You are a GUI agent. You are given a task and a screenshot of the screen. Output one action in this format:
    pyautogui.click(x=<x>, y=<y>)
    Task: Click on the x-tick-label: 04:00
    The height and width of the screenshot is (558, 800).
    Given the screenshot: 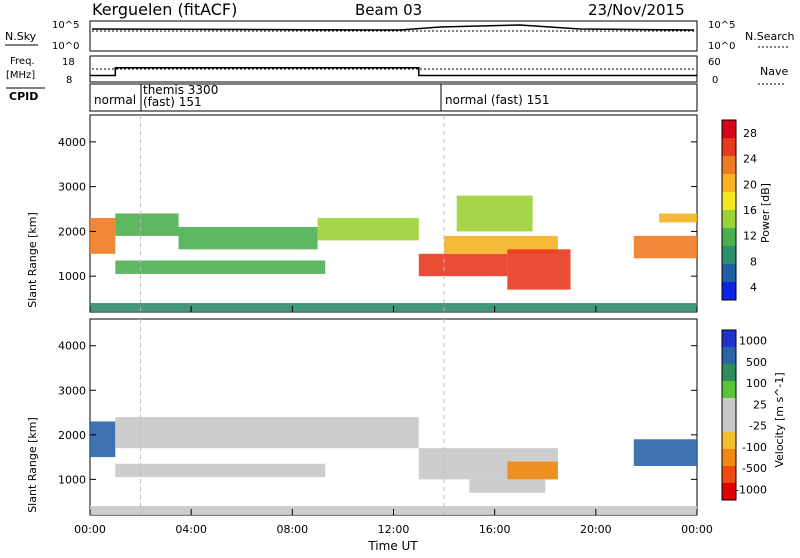 What is the action you would take?
    pyautogui.click(x=191, y=529)
    